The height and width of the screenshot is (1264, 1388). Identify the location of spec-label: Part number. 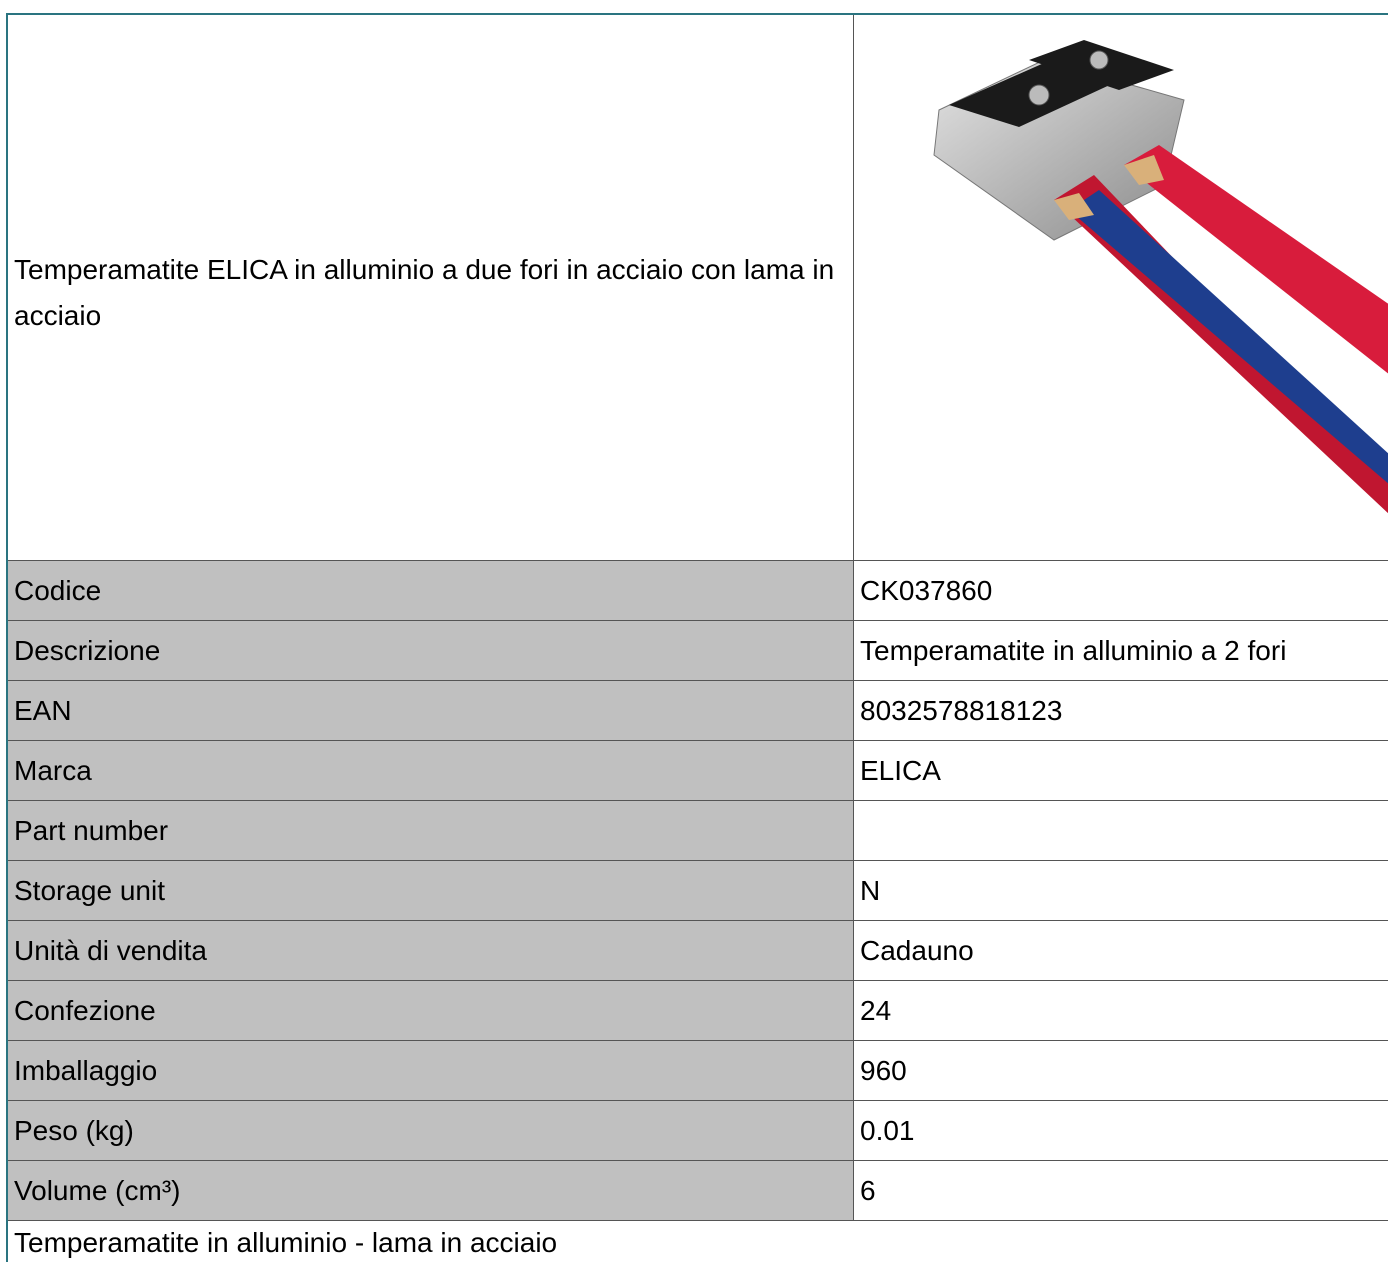
(431, 831).